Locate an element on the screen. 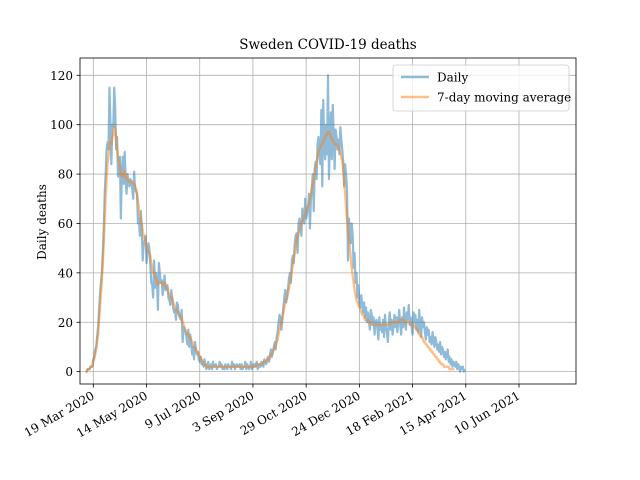  y-axis-label: Daily deaths is located at coordinates (42, 222).